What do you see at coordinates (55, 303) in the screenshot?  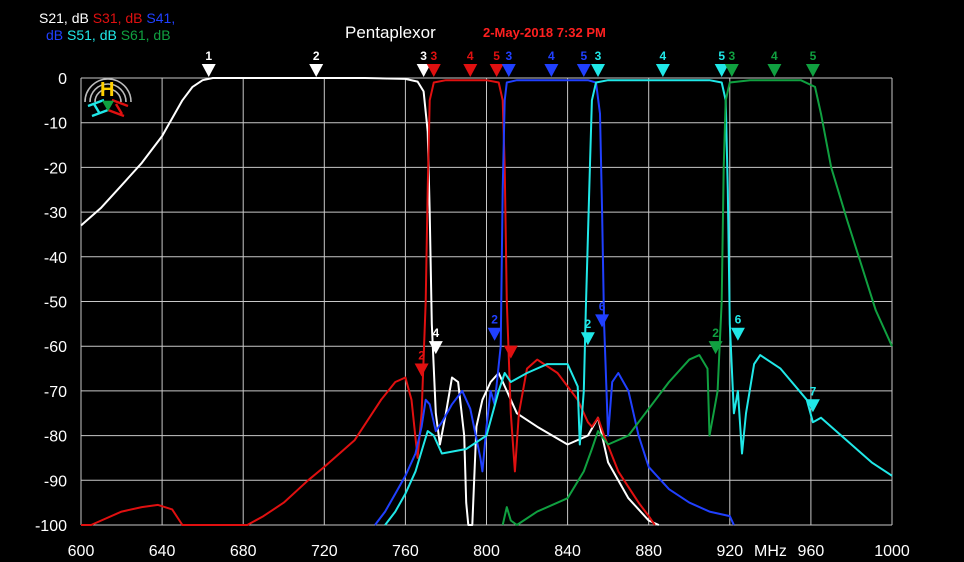 I see `y-tick-label: -50` at bounding box center [55, 303].